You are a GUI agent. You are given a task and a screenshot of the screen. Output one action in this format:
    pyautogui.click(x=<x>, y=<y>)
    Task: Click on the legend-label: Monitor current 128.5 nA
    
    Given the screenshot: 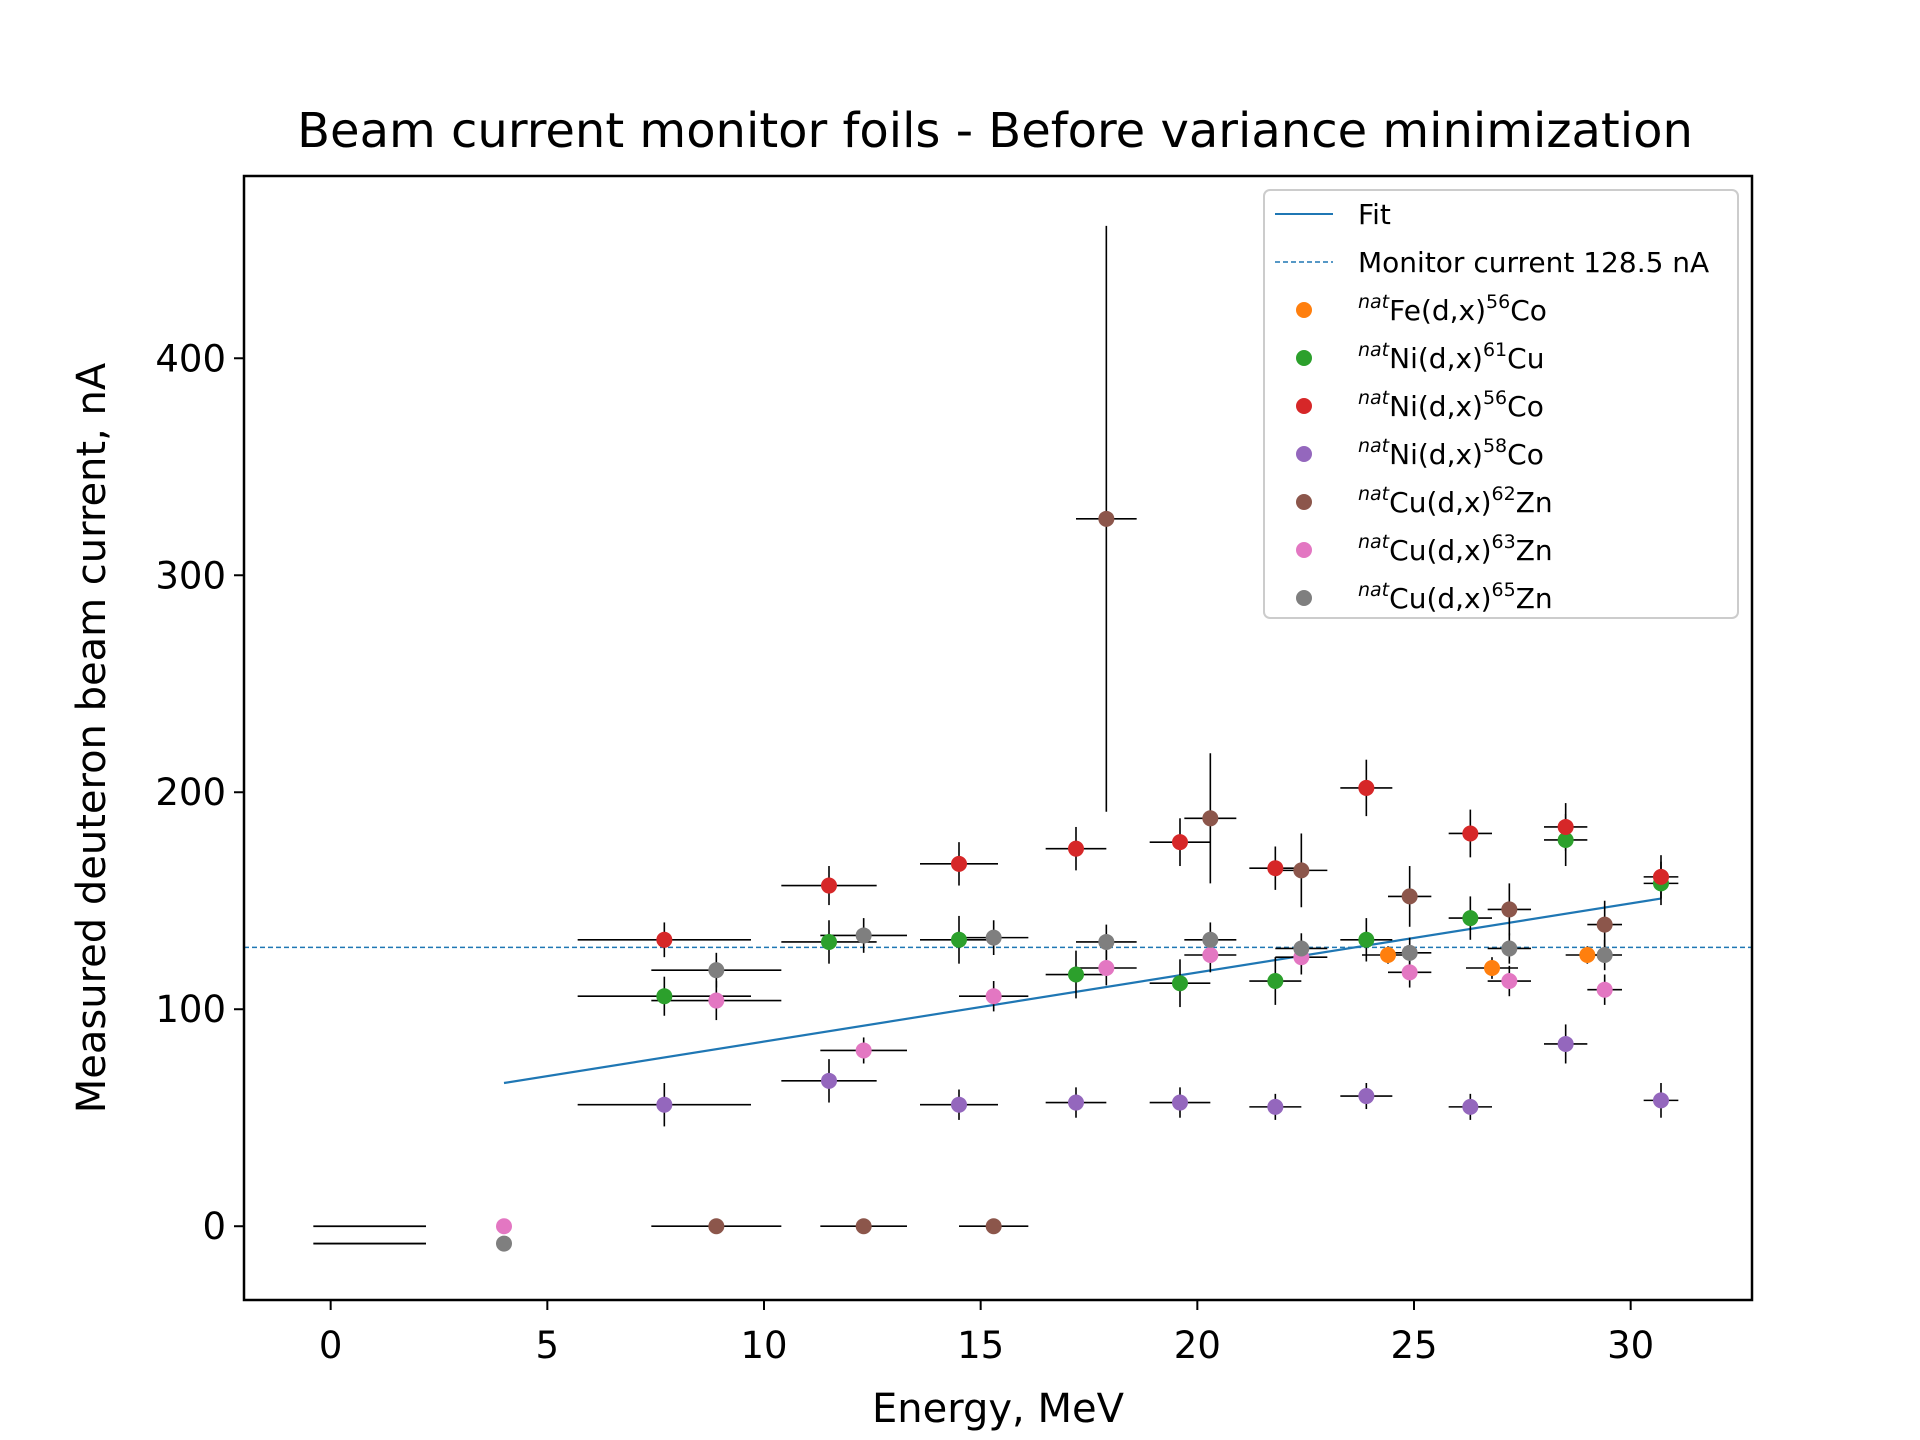 What is the action you would take?
    pyautogui.click(x=1533, y=262)
    